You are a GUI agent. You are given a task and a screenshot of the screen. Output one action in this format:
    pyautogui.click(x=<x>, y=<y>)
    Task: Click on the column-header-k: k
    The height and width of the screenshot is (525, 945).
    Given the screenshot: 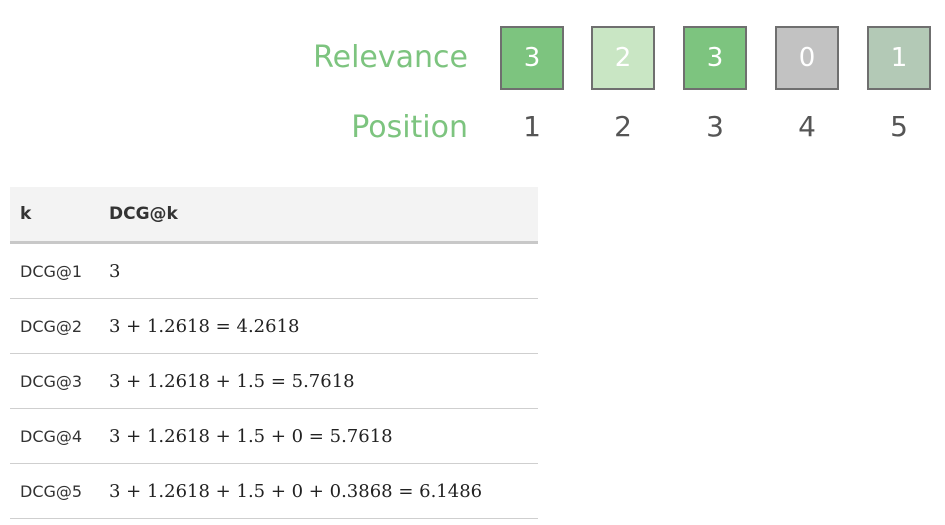 What is the action you would take?
    pyautogui.click(x=57, y=215)
    